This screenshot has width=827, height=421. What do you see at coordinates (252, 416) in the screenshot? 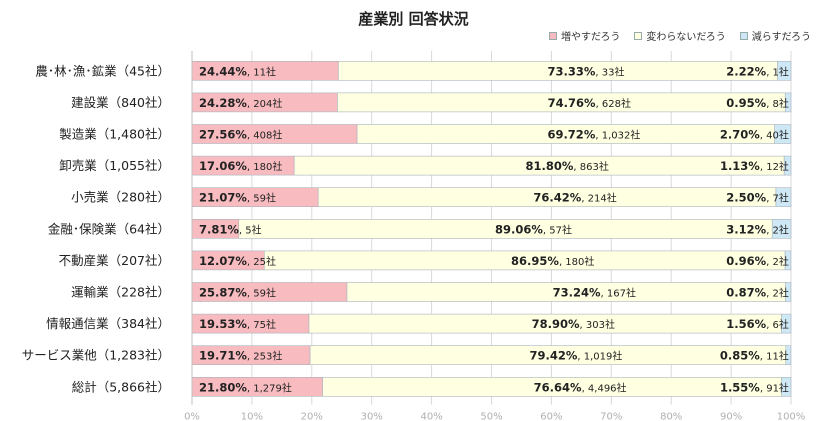
I see `x-tick-label: 10%` at bounding box center [252, 416].